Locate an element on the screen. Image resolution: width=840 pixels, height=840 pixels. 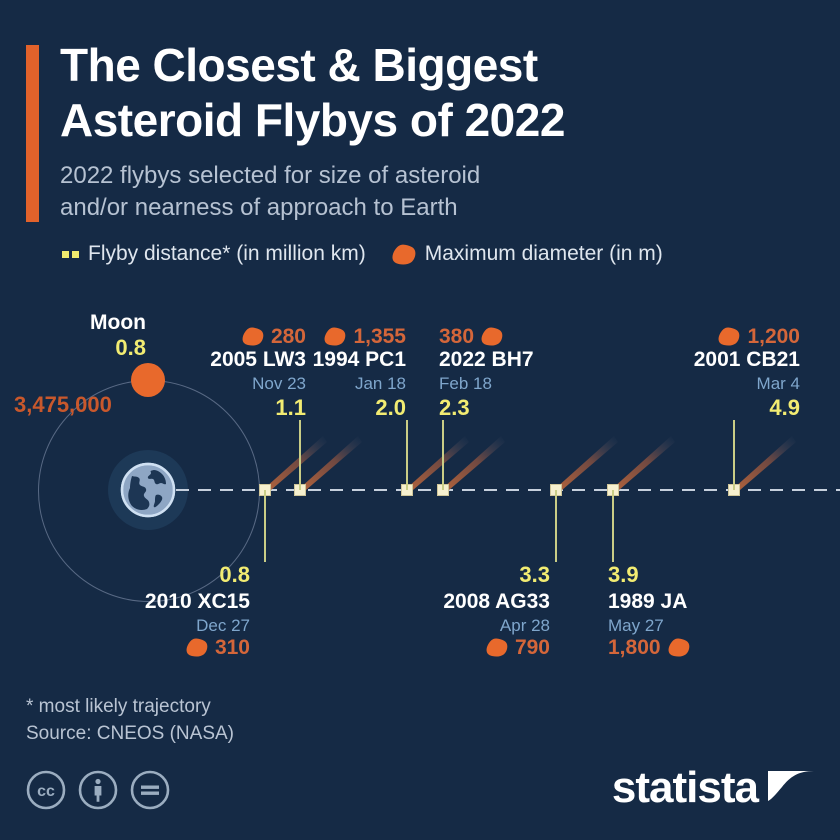
subtitle-line-2: and/or nearness of approach to Earth is located at coordinates (259, 207).